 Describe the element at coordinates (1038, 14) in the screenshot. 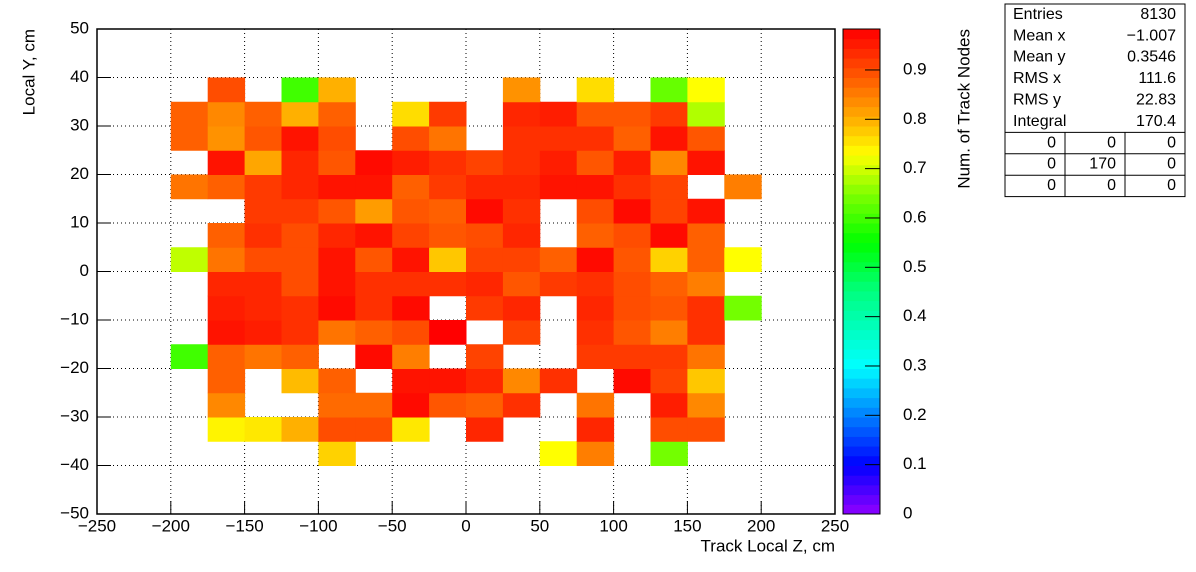

I see `stats-label: Entries` at that location.